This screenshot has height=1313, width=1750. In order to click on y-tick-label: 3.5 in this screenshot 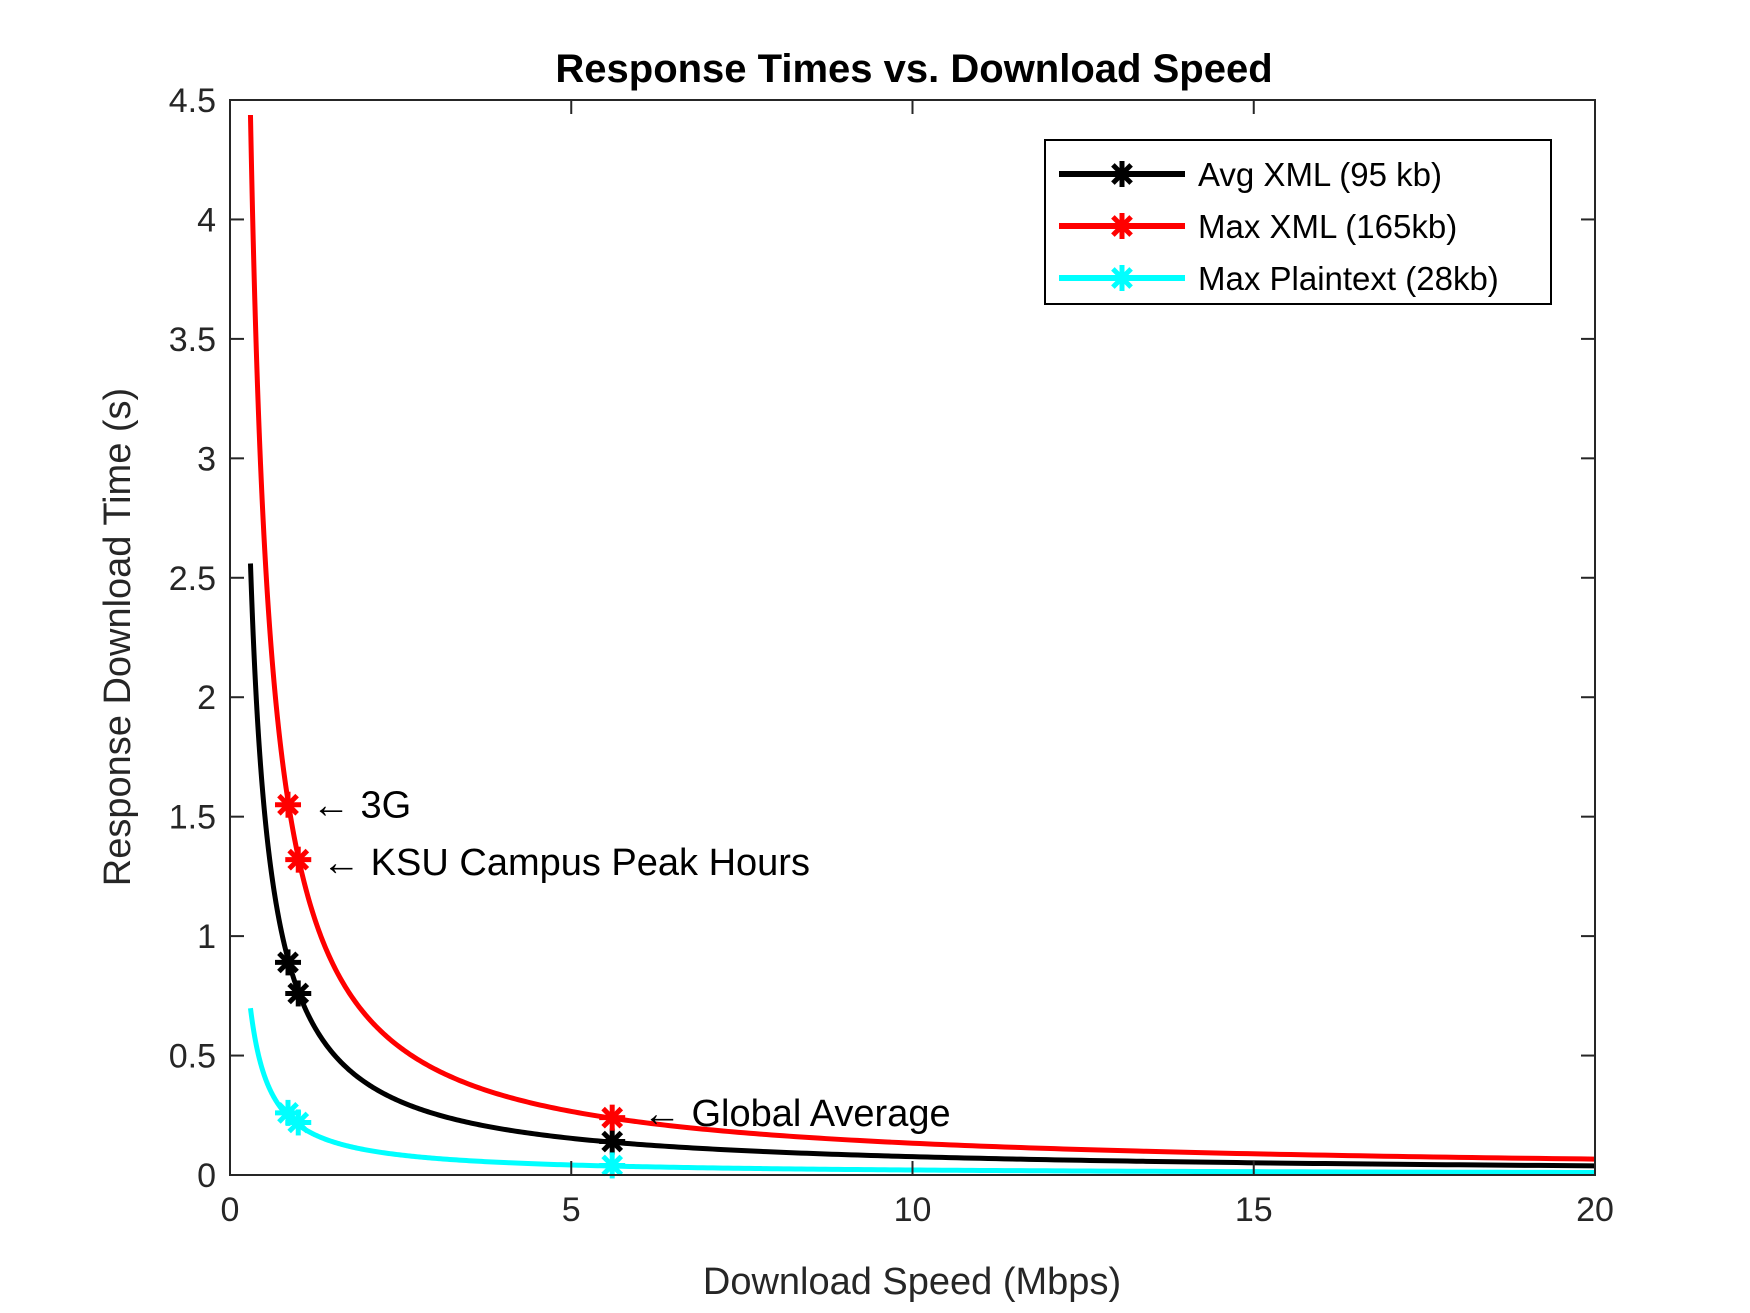, I will do `click(192, 340)`.